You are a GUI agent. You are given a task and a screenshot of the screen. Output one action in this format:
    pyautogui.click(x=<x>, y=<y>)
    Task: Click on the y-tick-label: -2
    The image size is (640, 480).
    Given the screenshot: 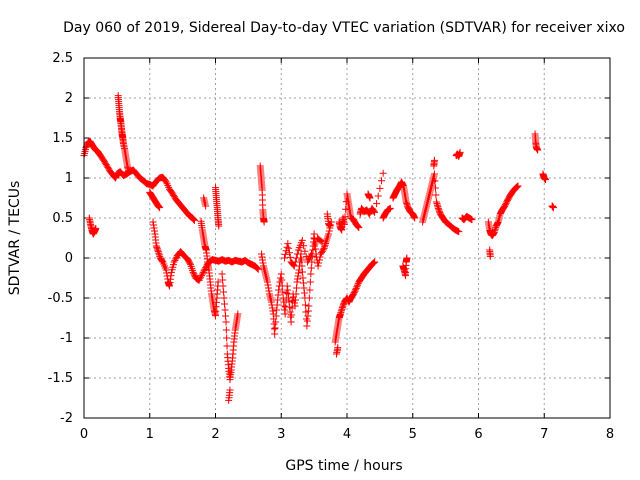 What is the action you would take?
    pyautogui.click(x=66, y=418)
    